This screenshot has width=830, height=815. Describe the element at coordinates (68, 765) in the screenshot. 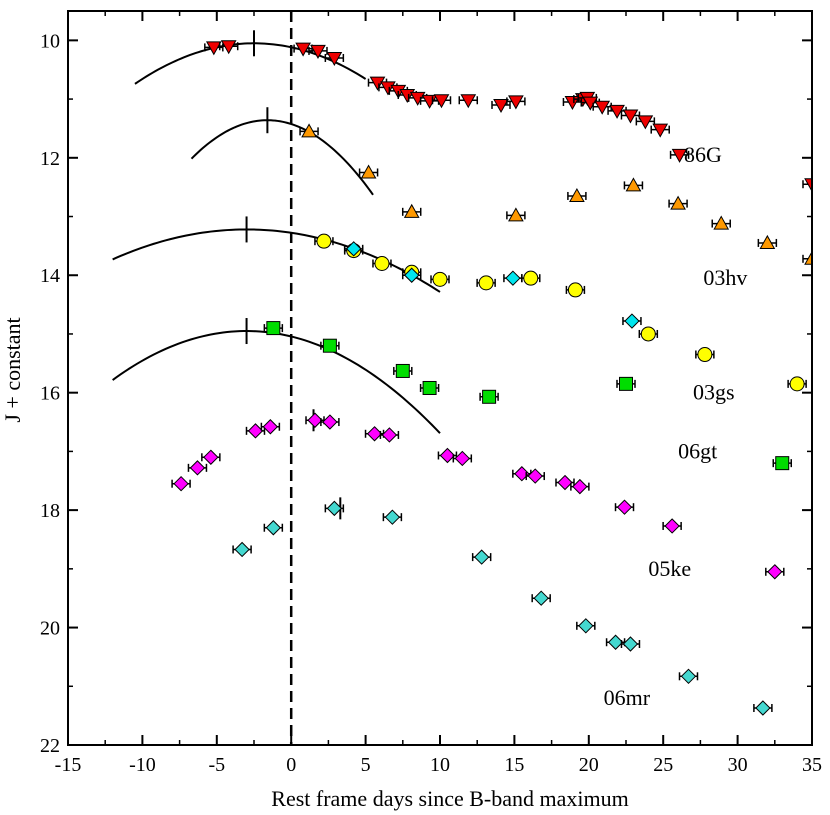

I see `x-tick-label: -15` at that location.